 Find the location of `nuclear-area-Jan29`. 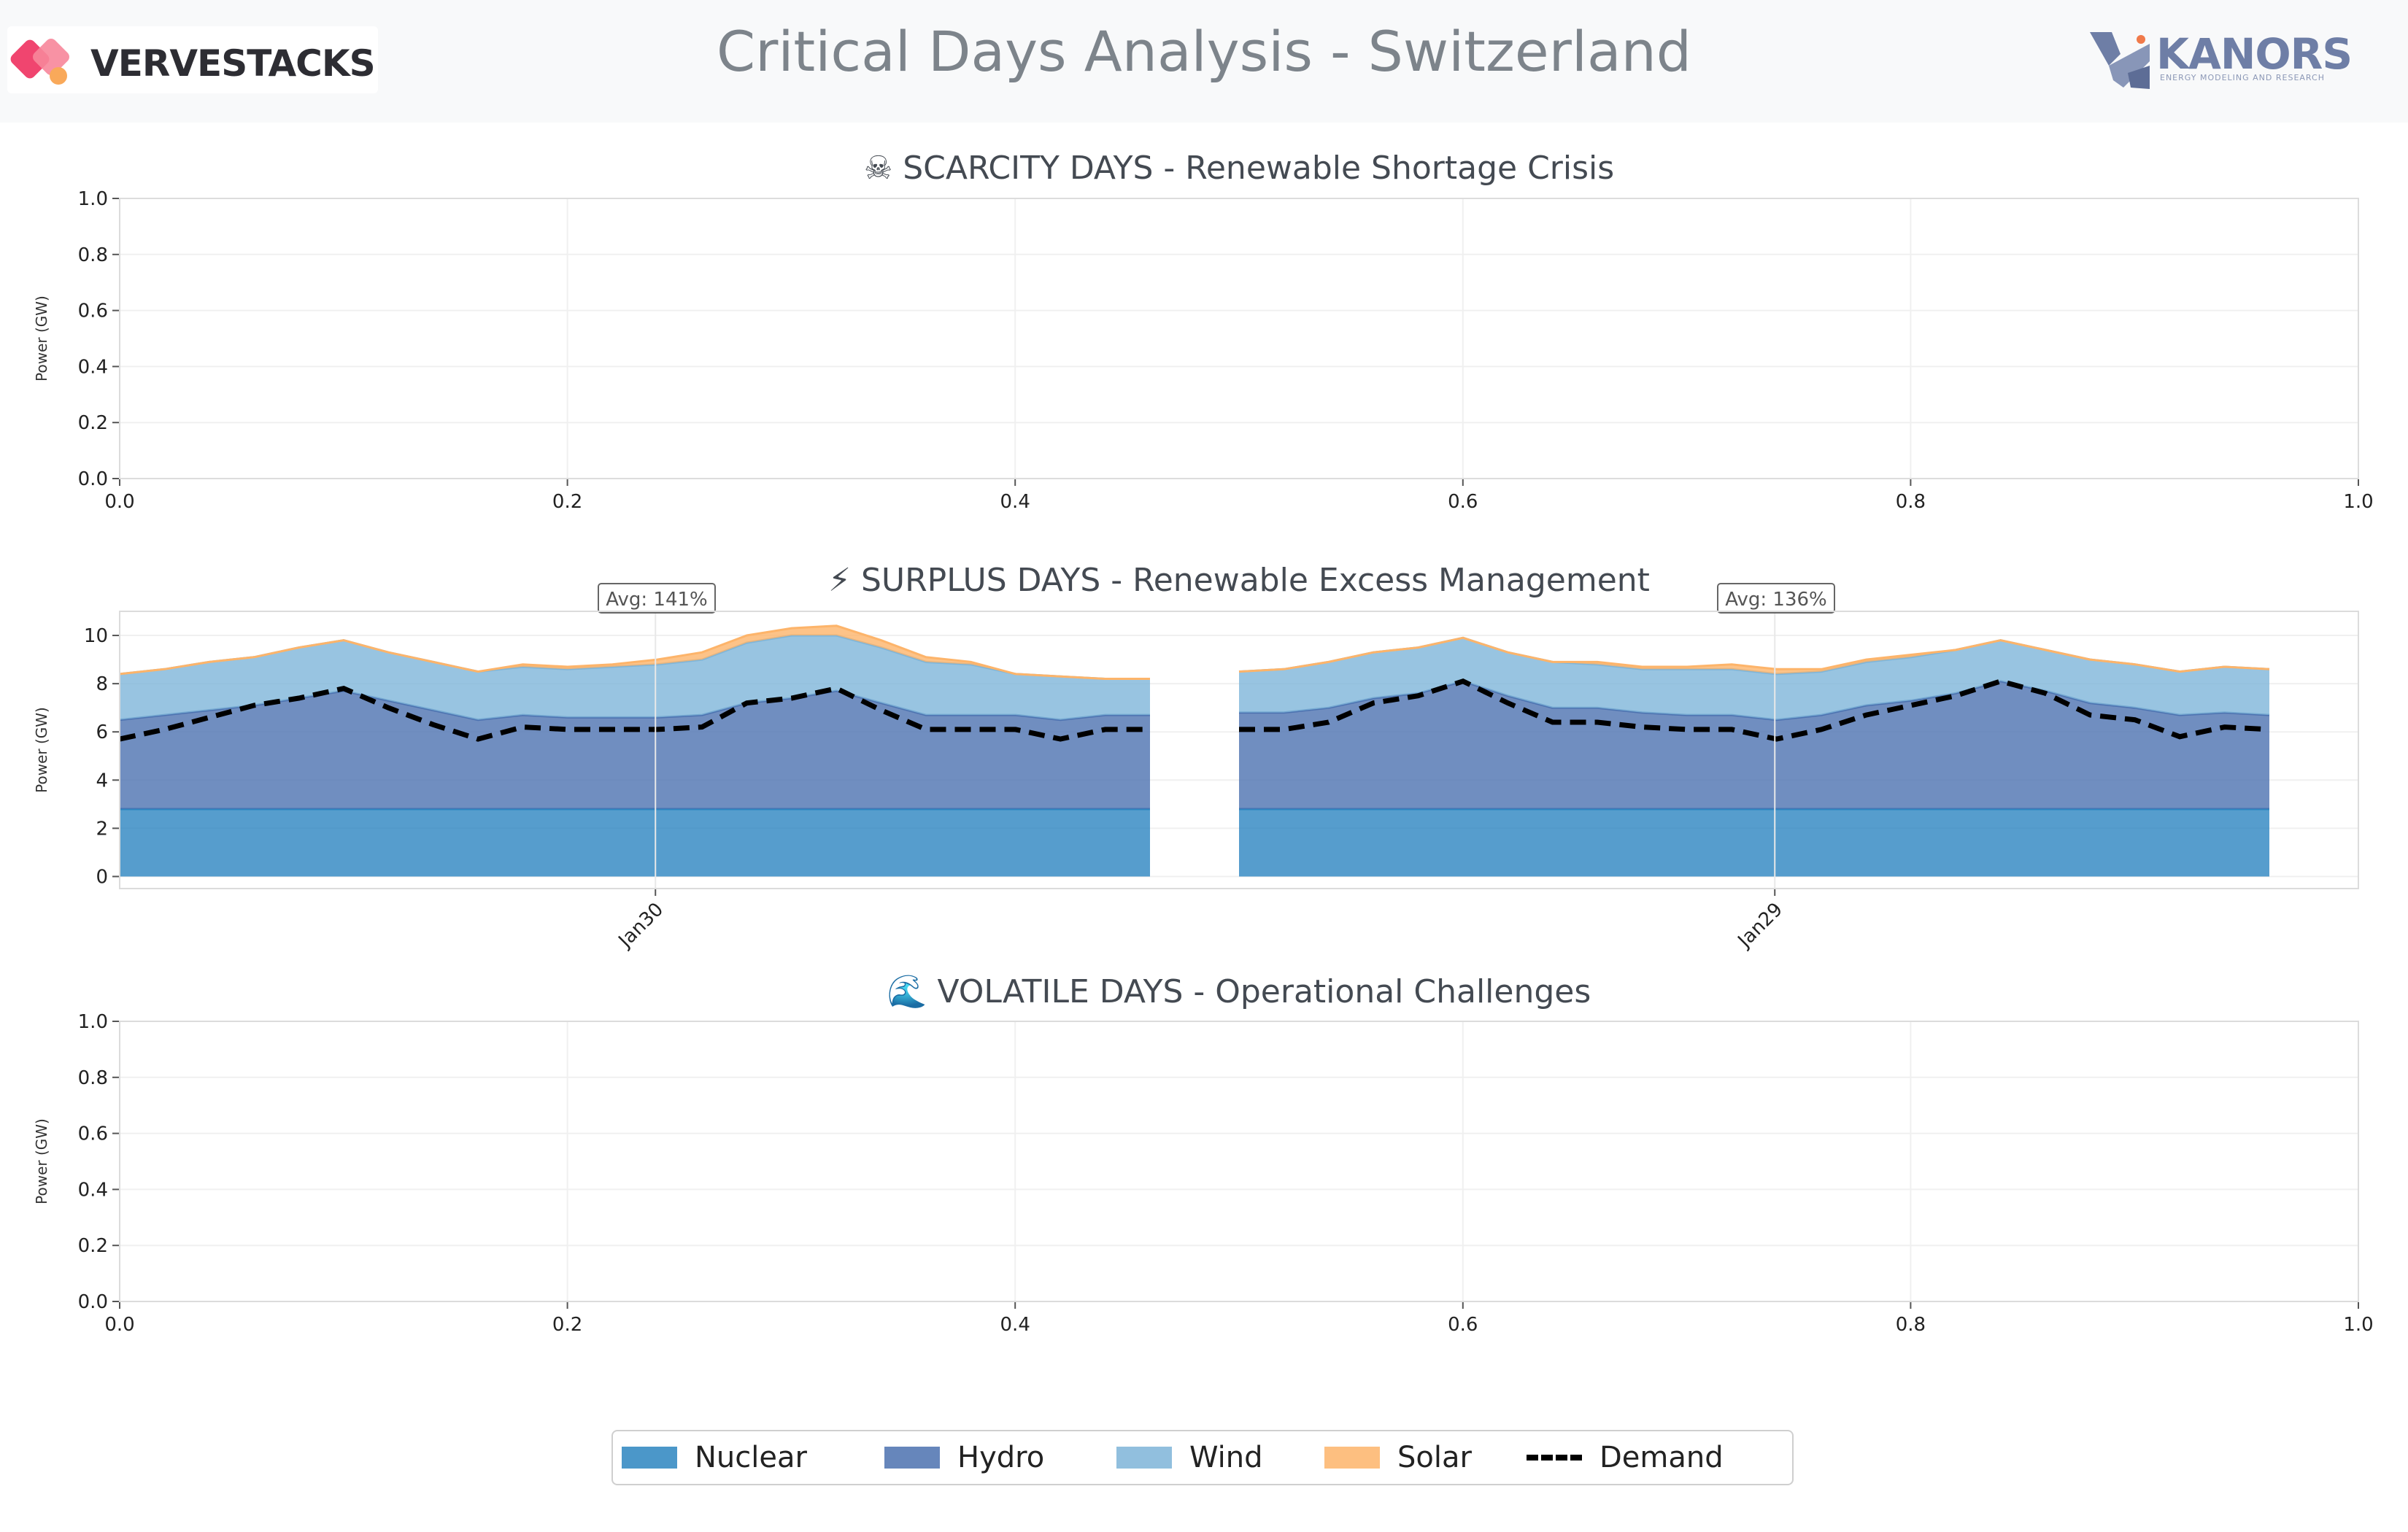

nuclear-area-Jan29 is located at coordinates (1754, 843).